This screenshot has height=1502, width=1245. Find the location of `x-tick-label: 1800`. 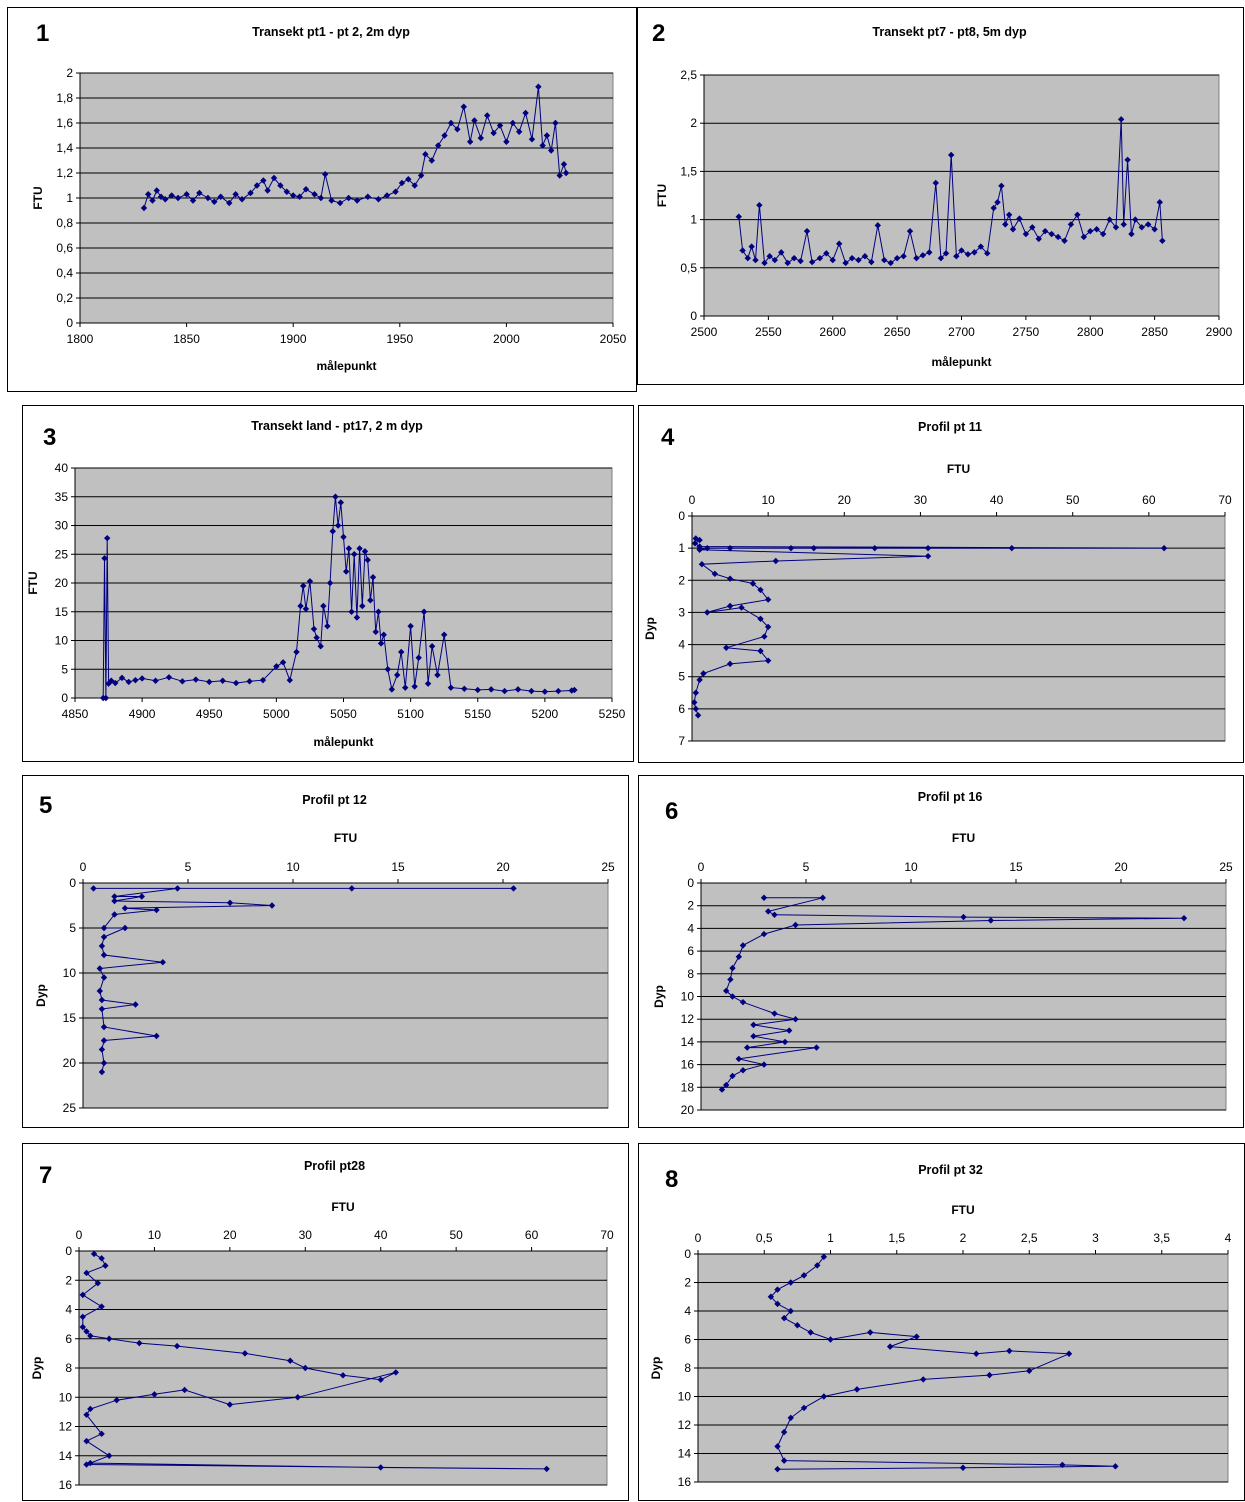

x-tick-label: 1800 is located at coordinates (80, 339).